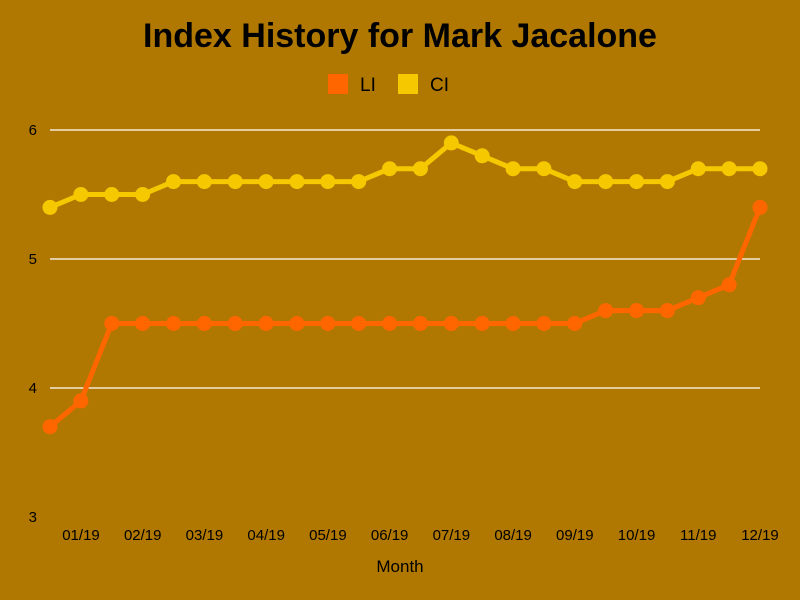 The image size is (800, 600). What do you see at coordinates (33, 324) in the screenshot?
I see `y-axis-ticks: 3 4 5 6` at bounding box center [33, 324].